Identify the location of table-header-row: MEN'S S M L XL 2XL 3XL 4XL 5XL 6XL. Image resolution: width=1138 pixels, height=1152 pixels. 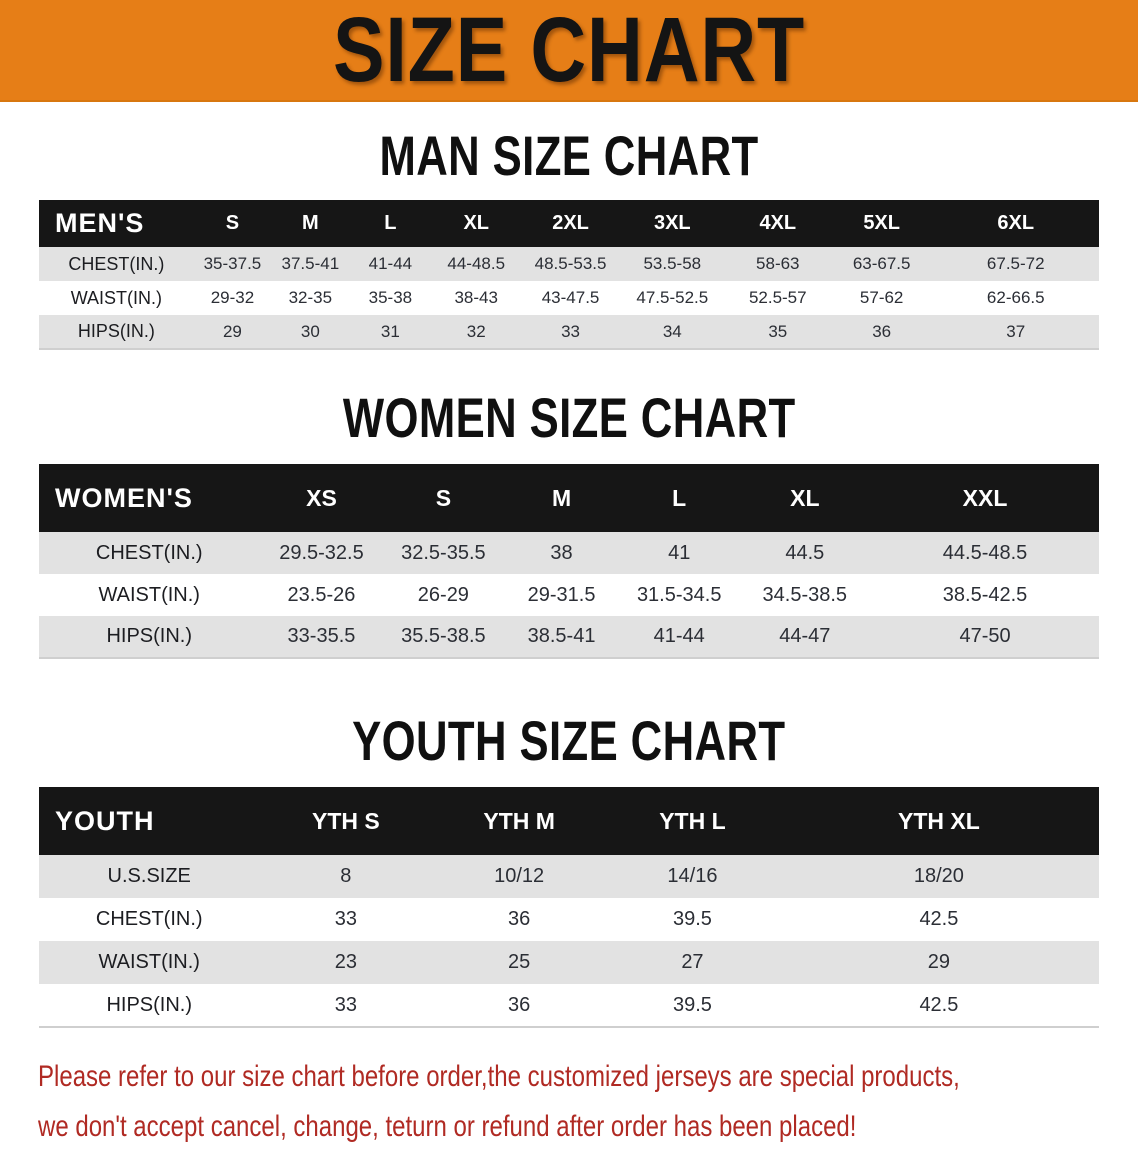
(569, 223).